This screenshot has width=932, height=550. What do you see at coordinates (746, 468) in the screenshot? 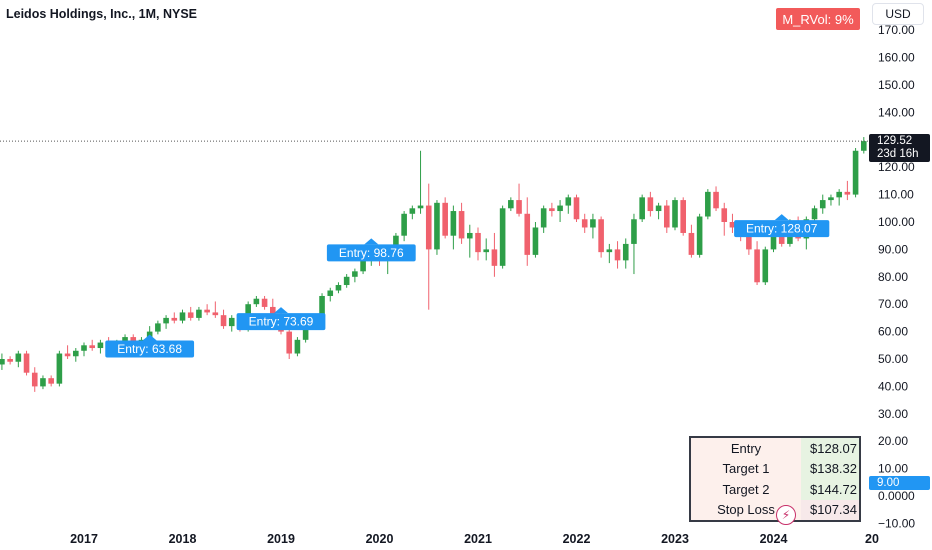
I see `table-label: Target 1` at bounding box center [746, 468].